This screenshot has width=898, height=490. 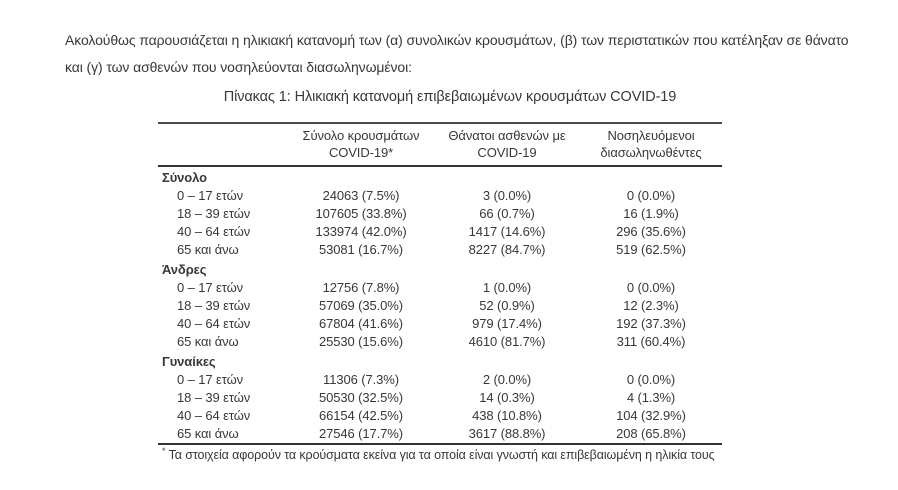 I want to click on deaths-cell: 52 (0.9%), so click(x=507, y=305).